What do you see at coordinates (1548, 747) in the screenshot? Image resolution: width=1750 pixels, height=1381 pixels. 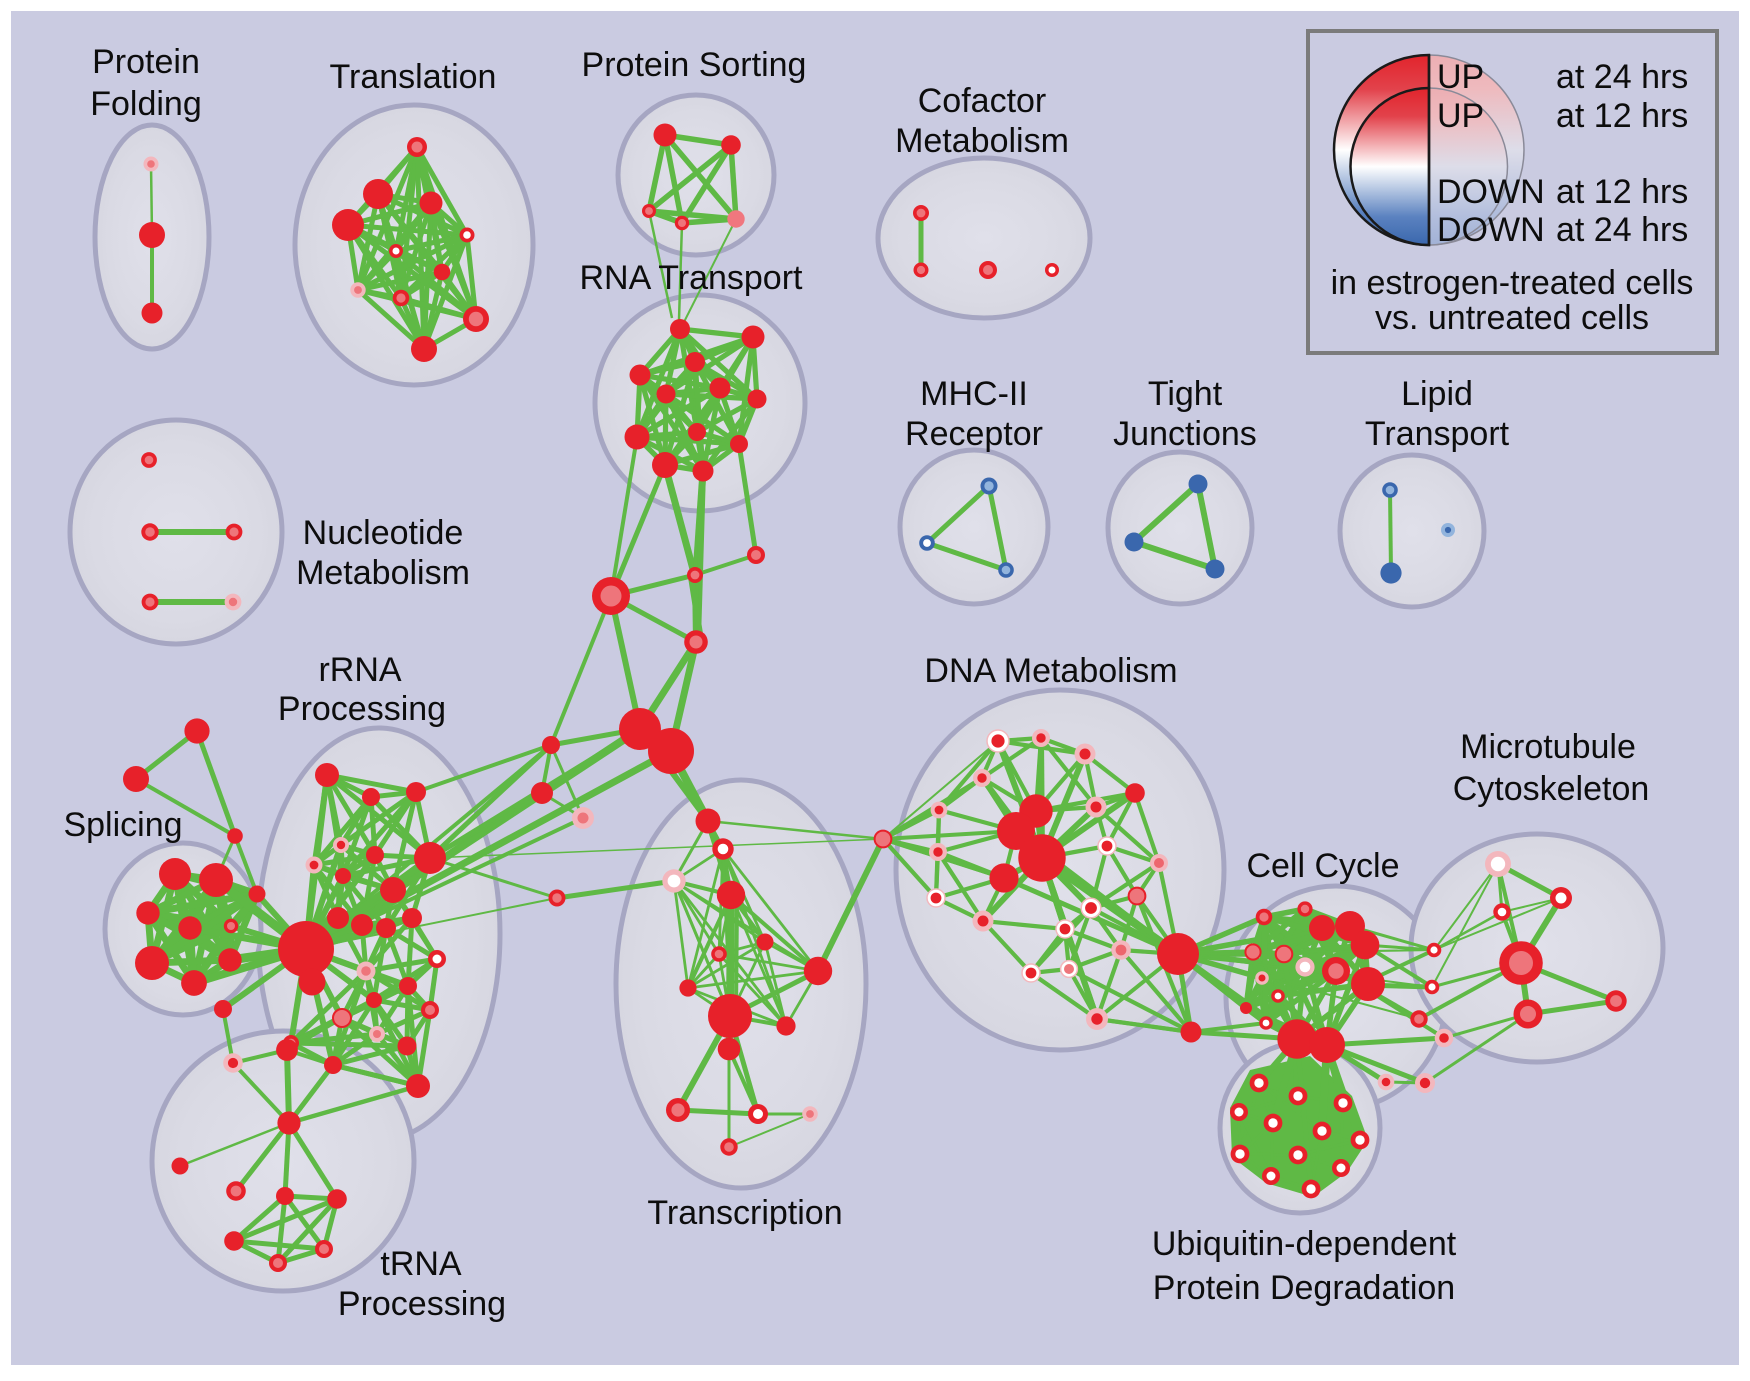 I see `svg-text: Microtubule` at bounding box center [1548, 747].